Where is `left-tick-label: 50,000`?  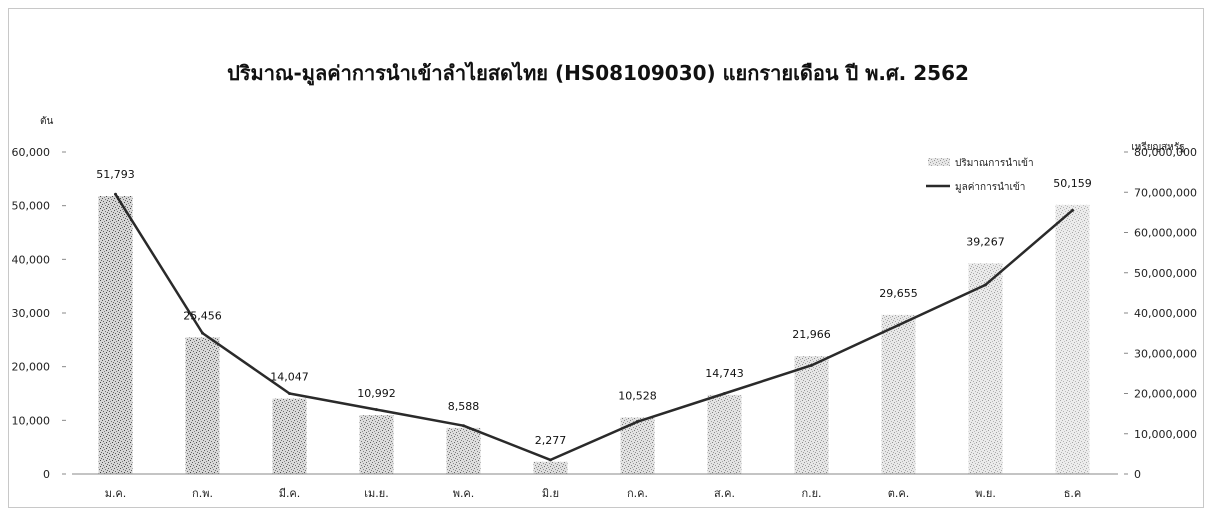 left-tick-label: 50,000 is located at coordinates (31, 206).